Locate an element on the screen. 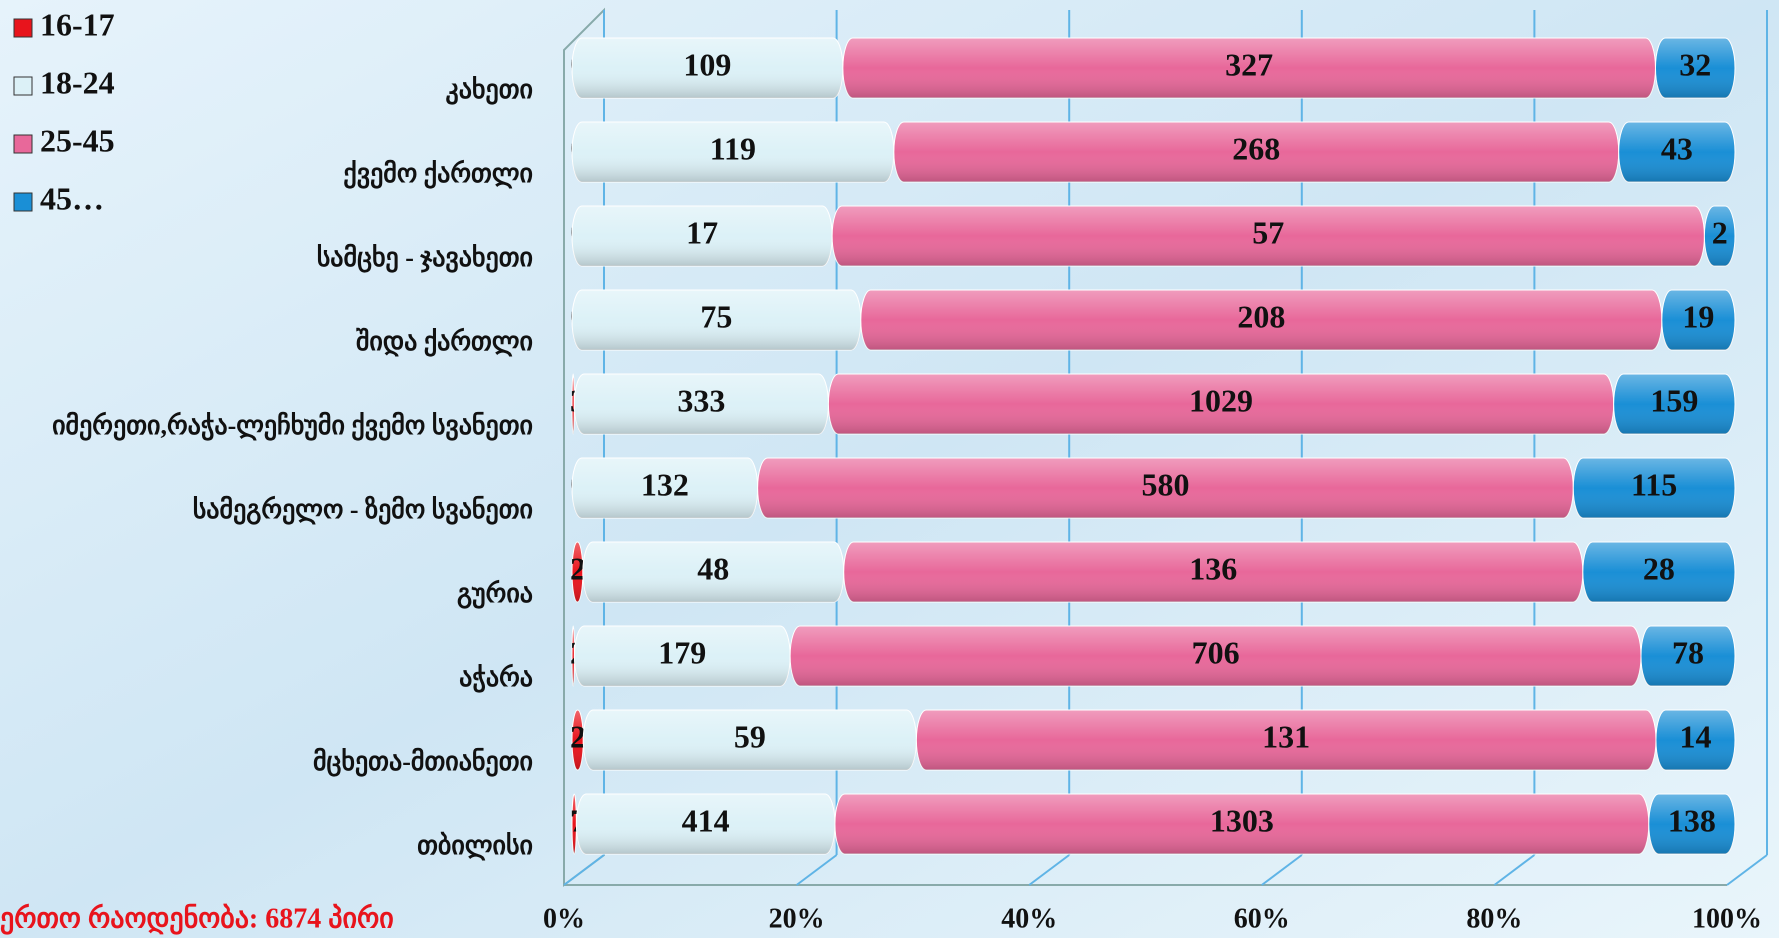  value-label: 43 is located at coordinates (1677, 148).